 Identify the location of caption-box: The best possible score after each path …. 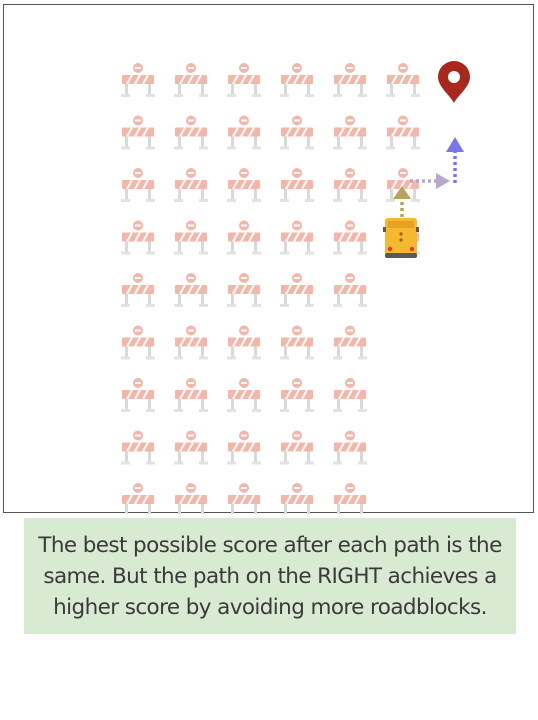
(270, 576).